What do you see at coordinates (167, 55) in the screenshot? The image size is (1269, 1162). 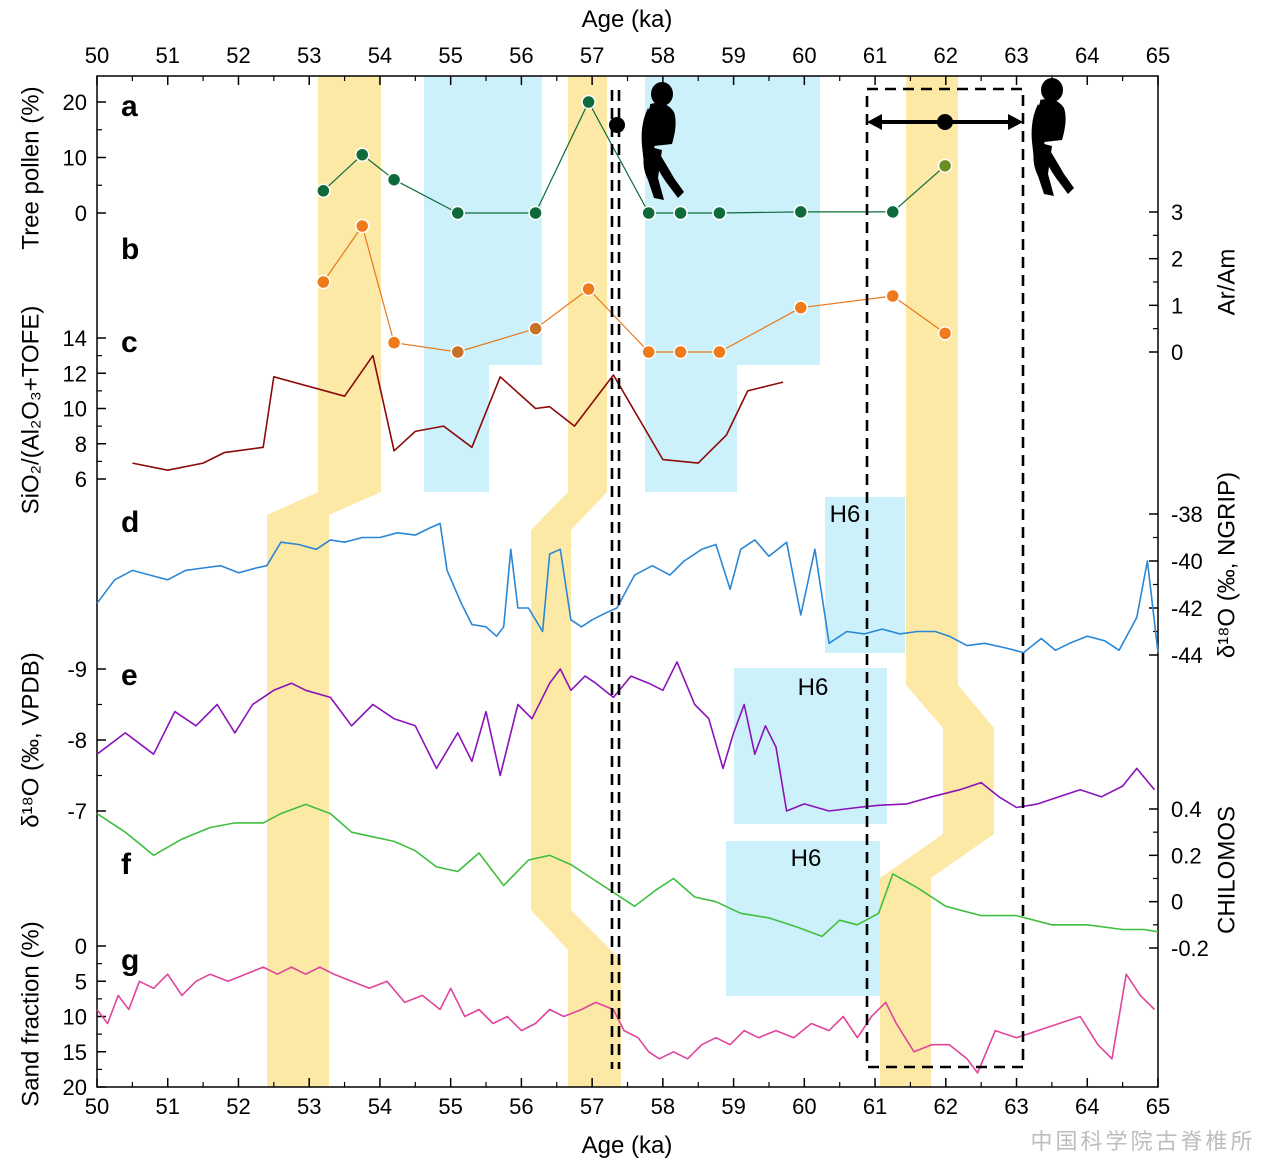 I see `x-tick-label-top: 51` at bounding box center [167, 55].